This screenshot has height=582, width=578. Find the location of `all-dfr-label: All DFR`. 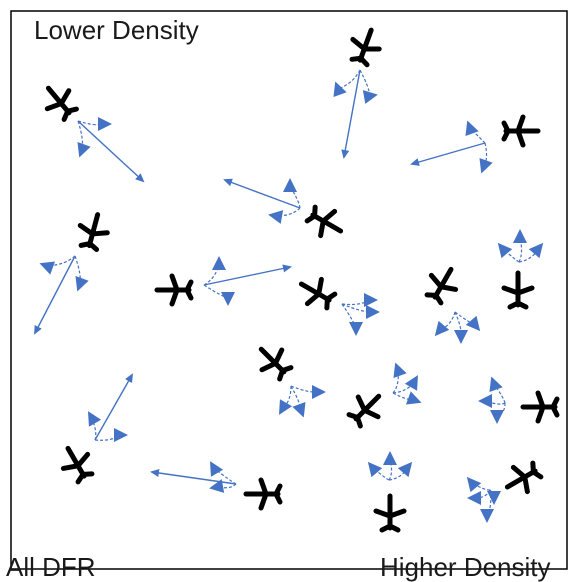

all-dfr-label: All DFR is located at coordinates (51, 567).